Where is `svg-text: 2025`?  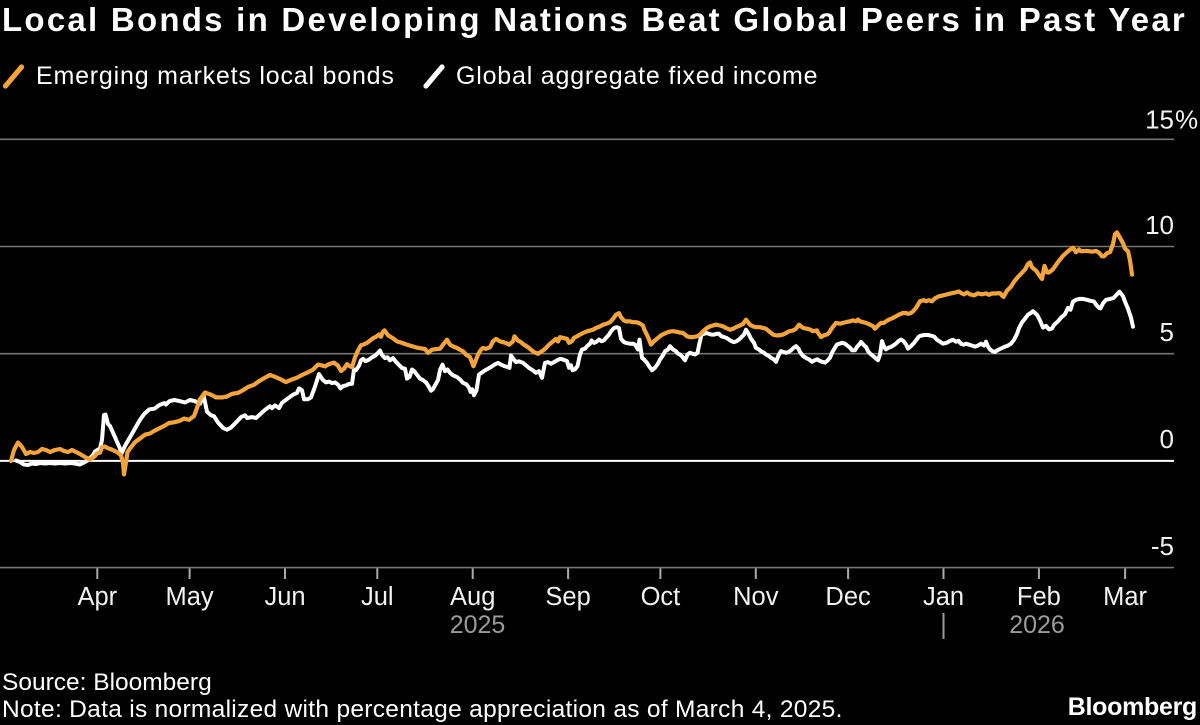
svg-text: 2025 is located at coordinates (478, 625).